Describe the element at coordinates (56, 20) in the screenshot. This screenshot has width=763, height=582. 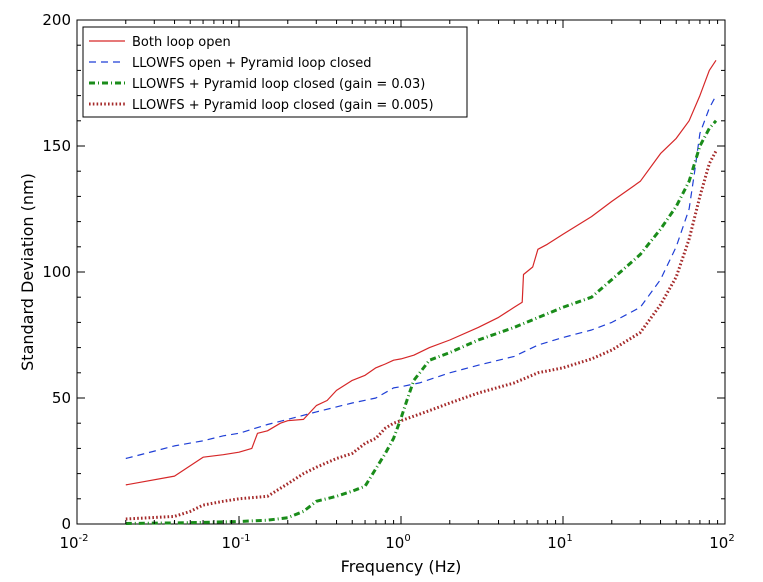
I see `y-tick-label: 200` at that location.